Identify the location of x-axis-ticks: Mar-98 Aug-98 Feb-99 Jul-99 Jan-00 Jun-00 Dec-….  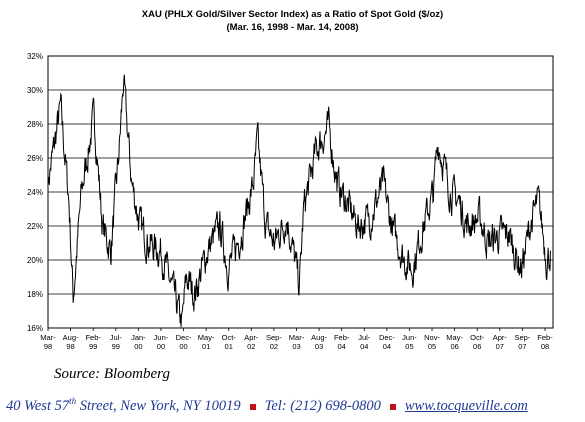
(296, 339).